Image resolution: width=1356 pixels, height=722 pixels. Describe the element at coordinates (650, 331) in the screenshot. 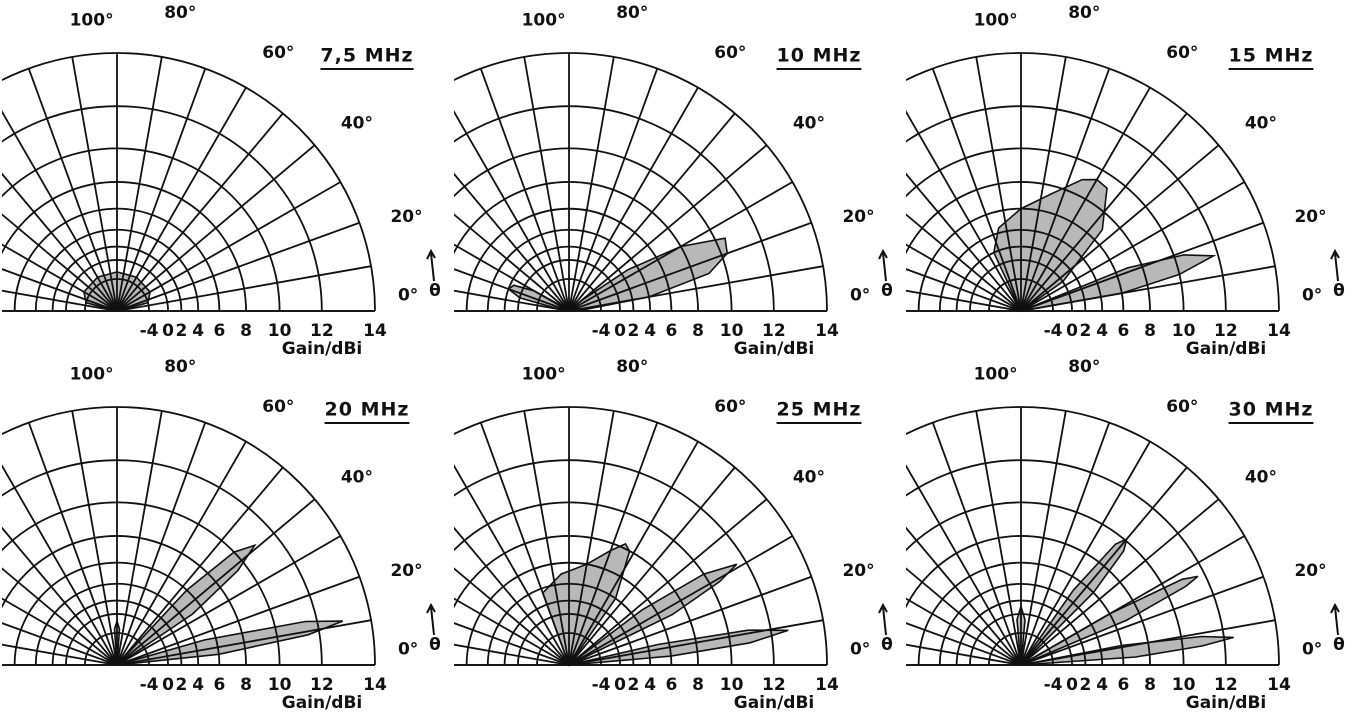

I see `r-tick-label: 4` at that location.